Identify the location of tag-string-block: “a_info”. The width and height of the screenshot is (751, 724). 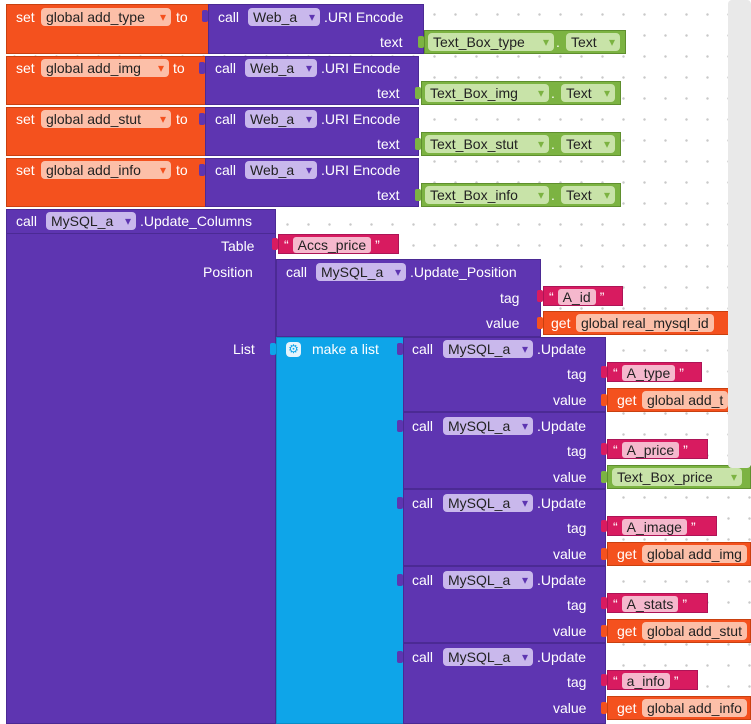
(652, 680).